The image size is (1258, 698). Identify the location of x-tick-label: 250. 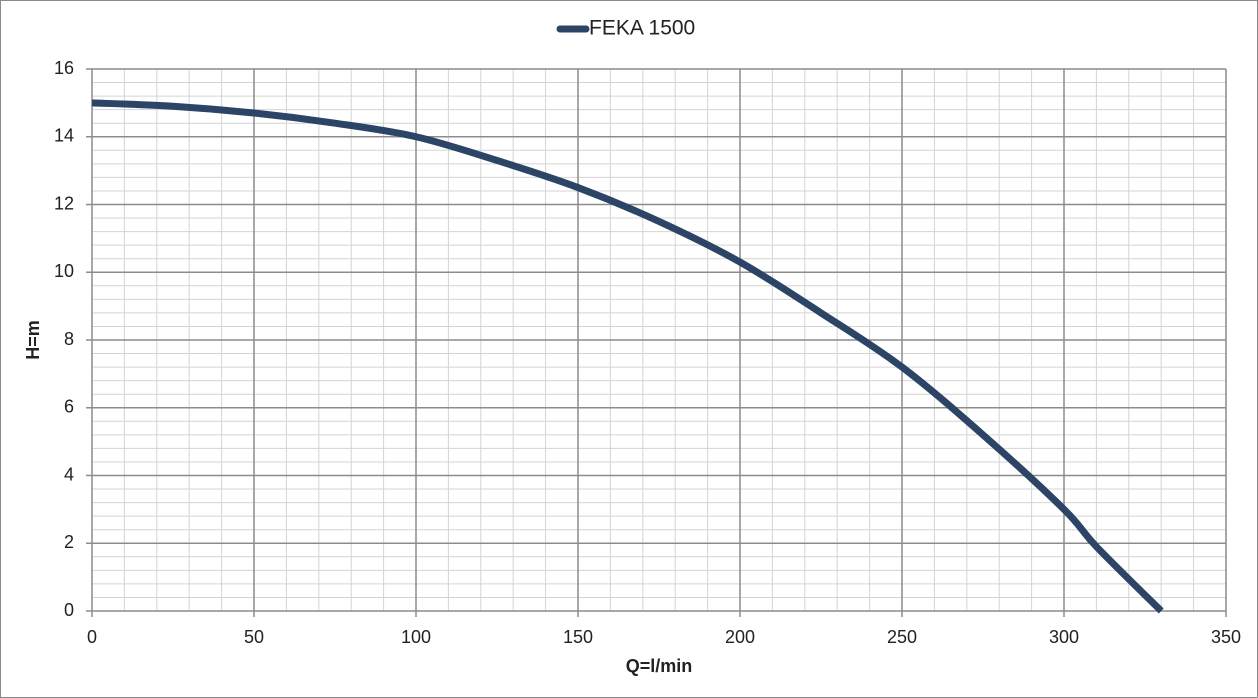
(902, 637).